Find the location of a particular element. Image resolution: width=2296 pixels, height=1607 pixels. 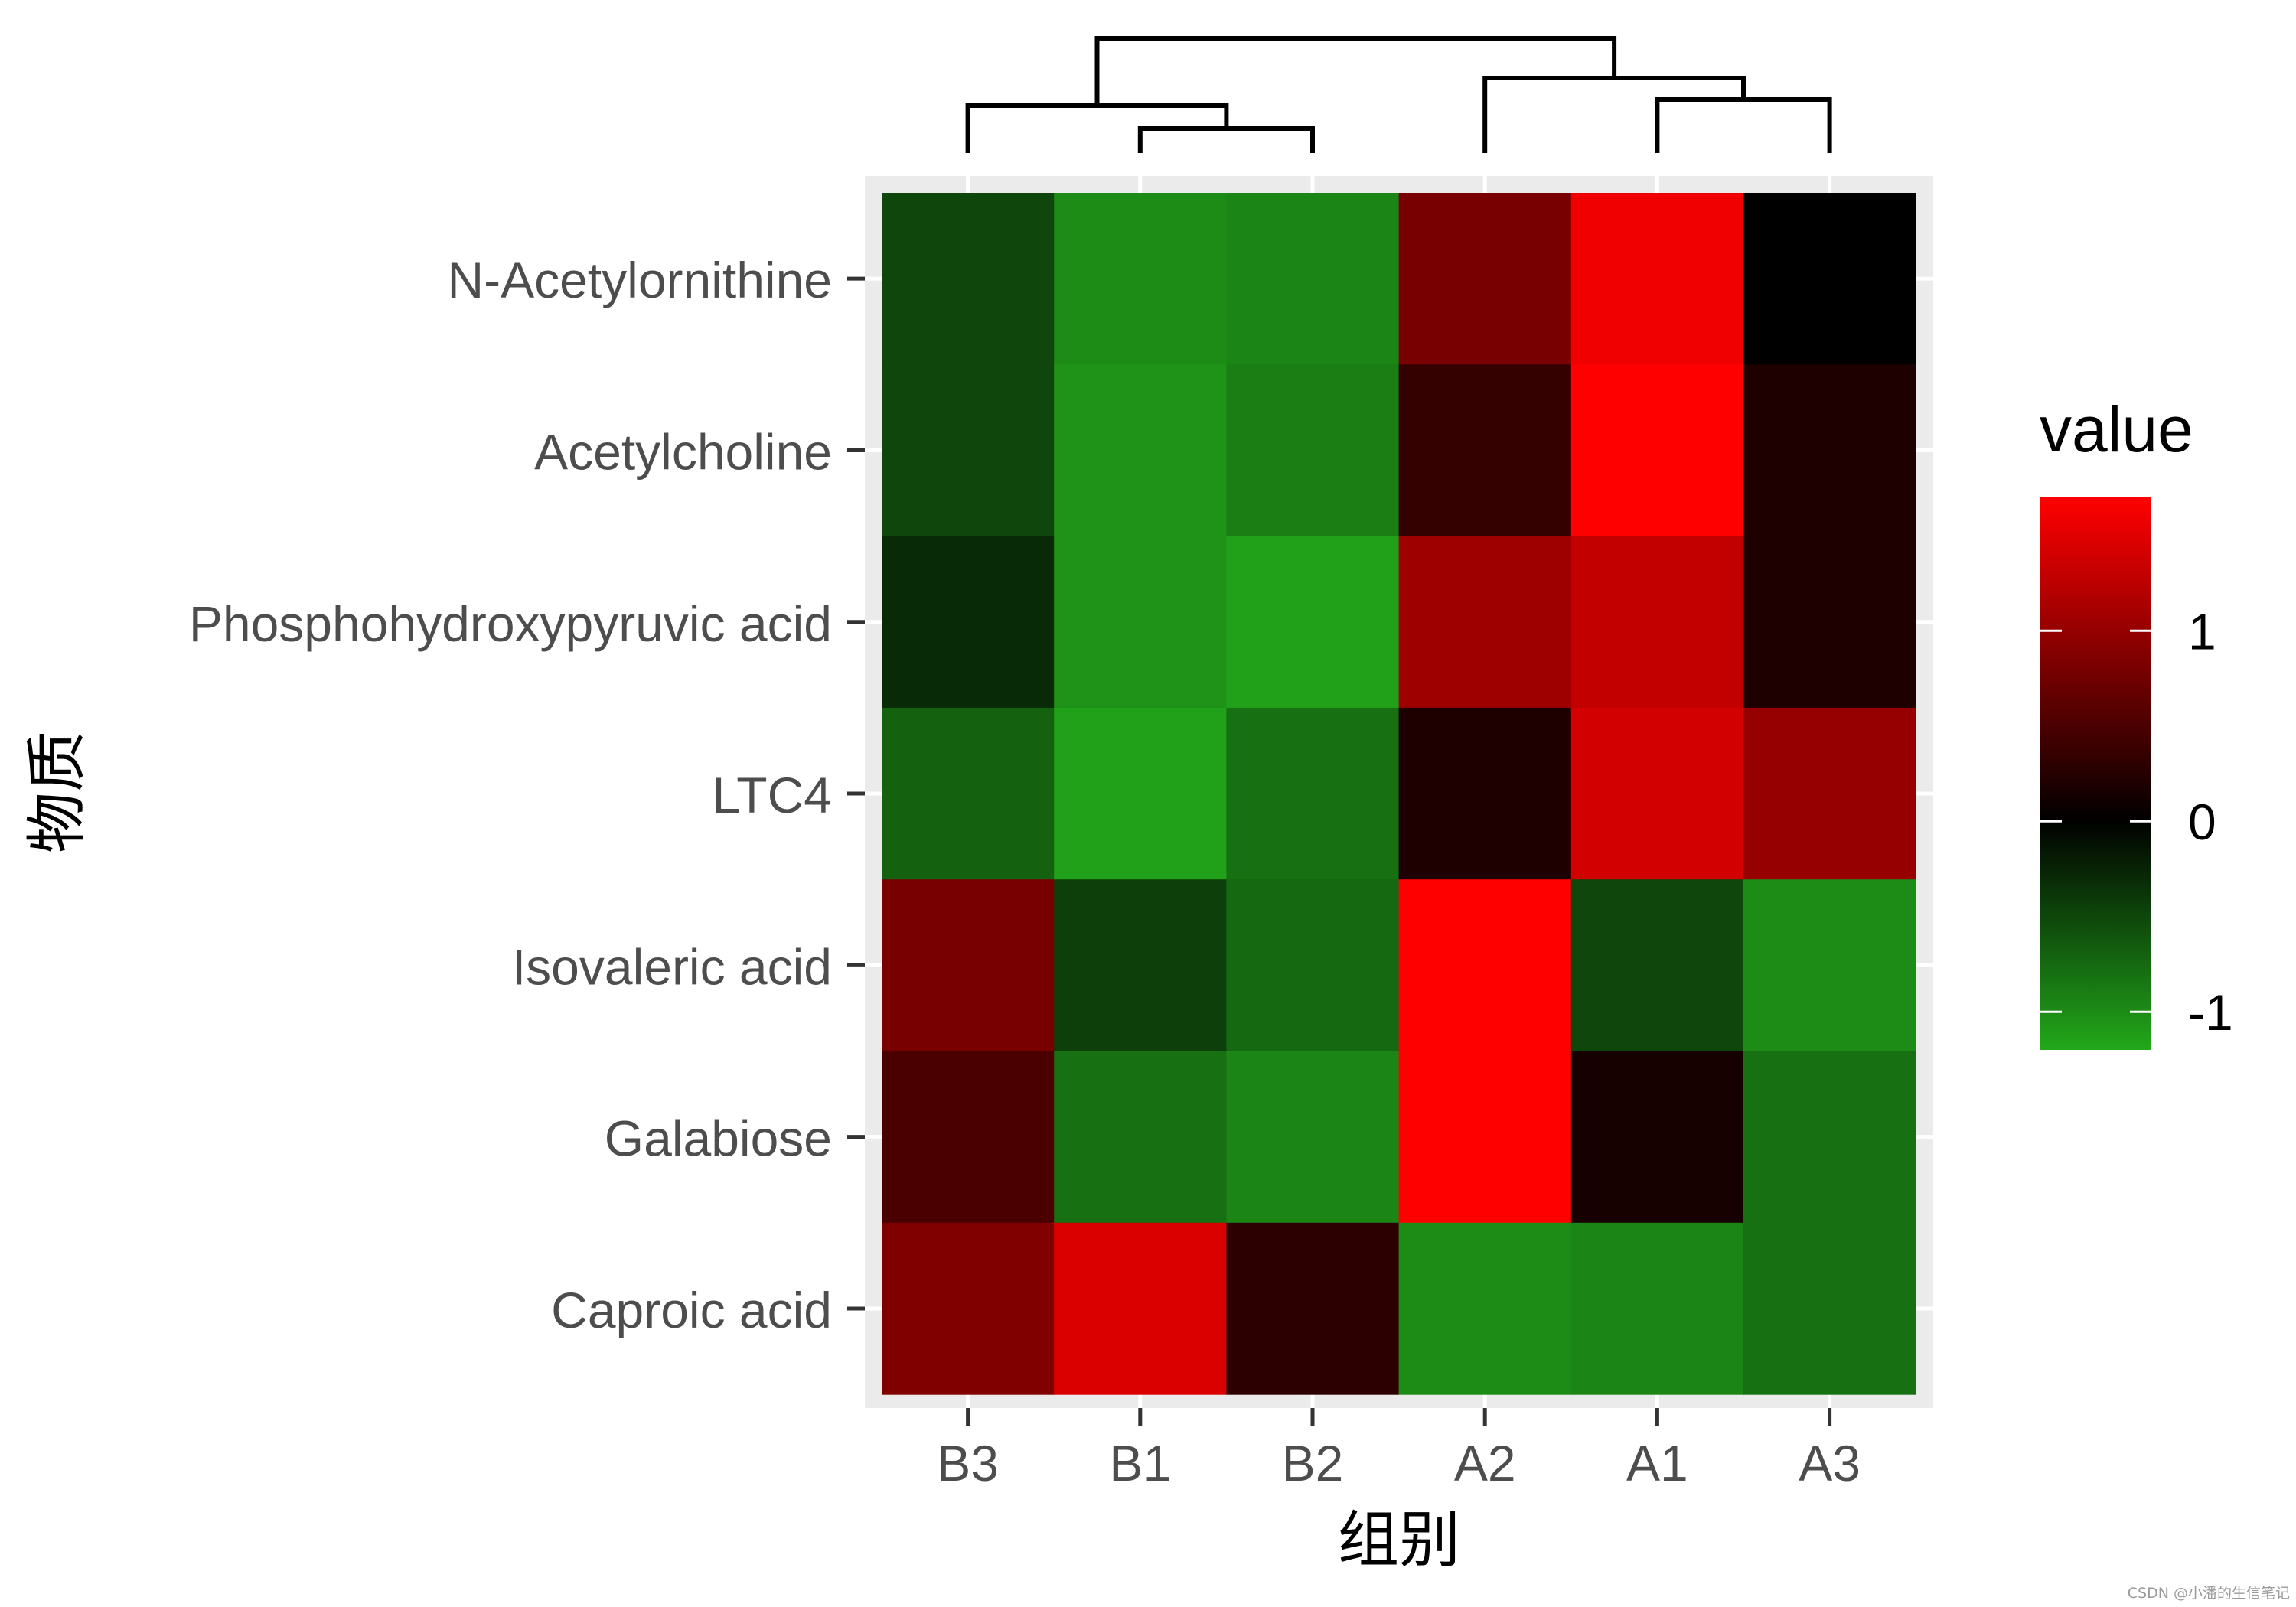

x-tick-label: A1 is located at coordinates (1657, 1463).